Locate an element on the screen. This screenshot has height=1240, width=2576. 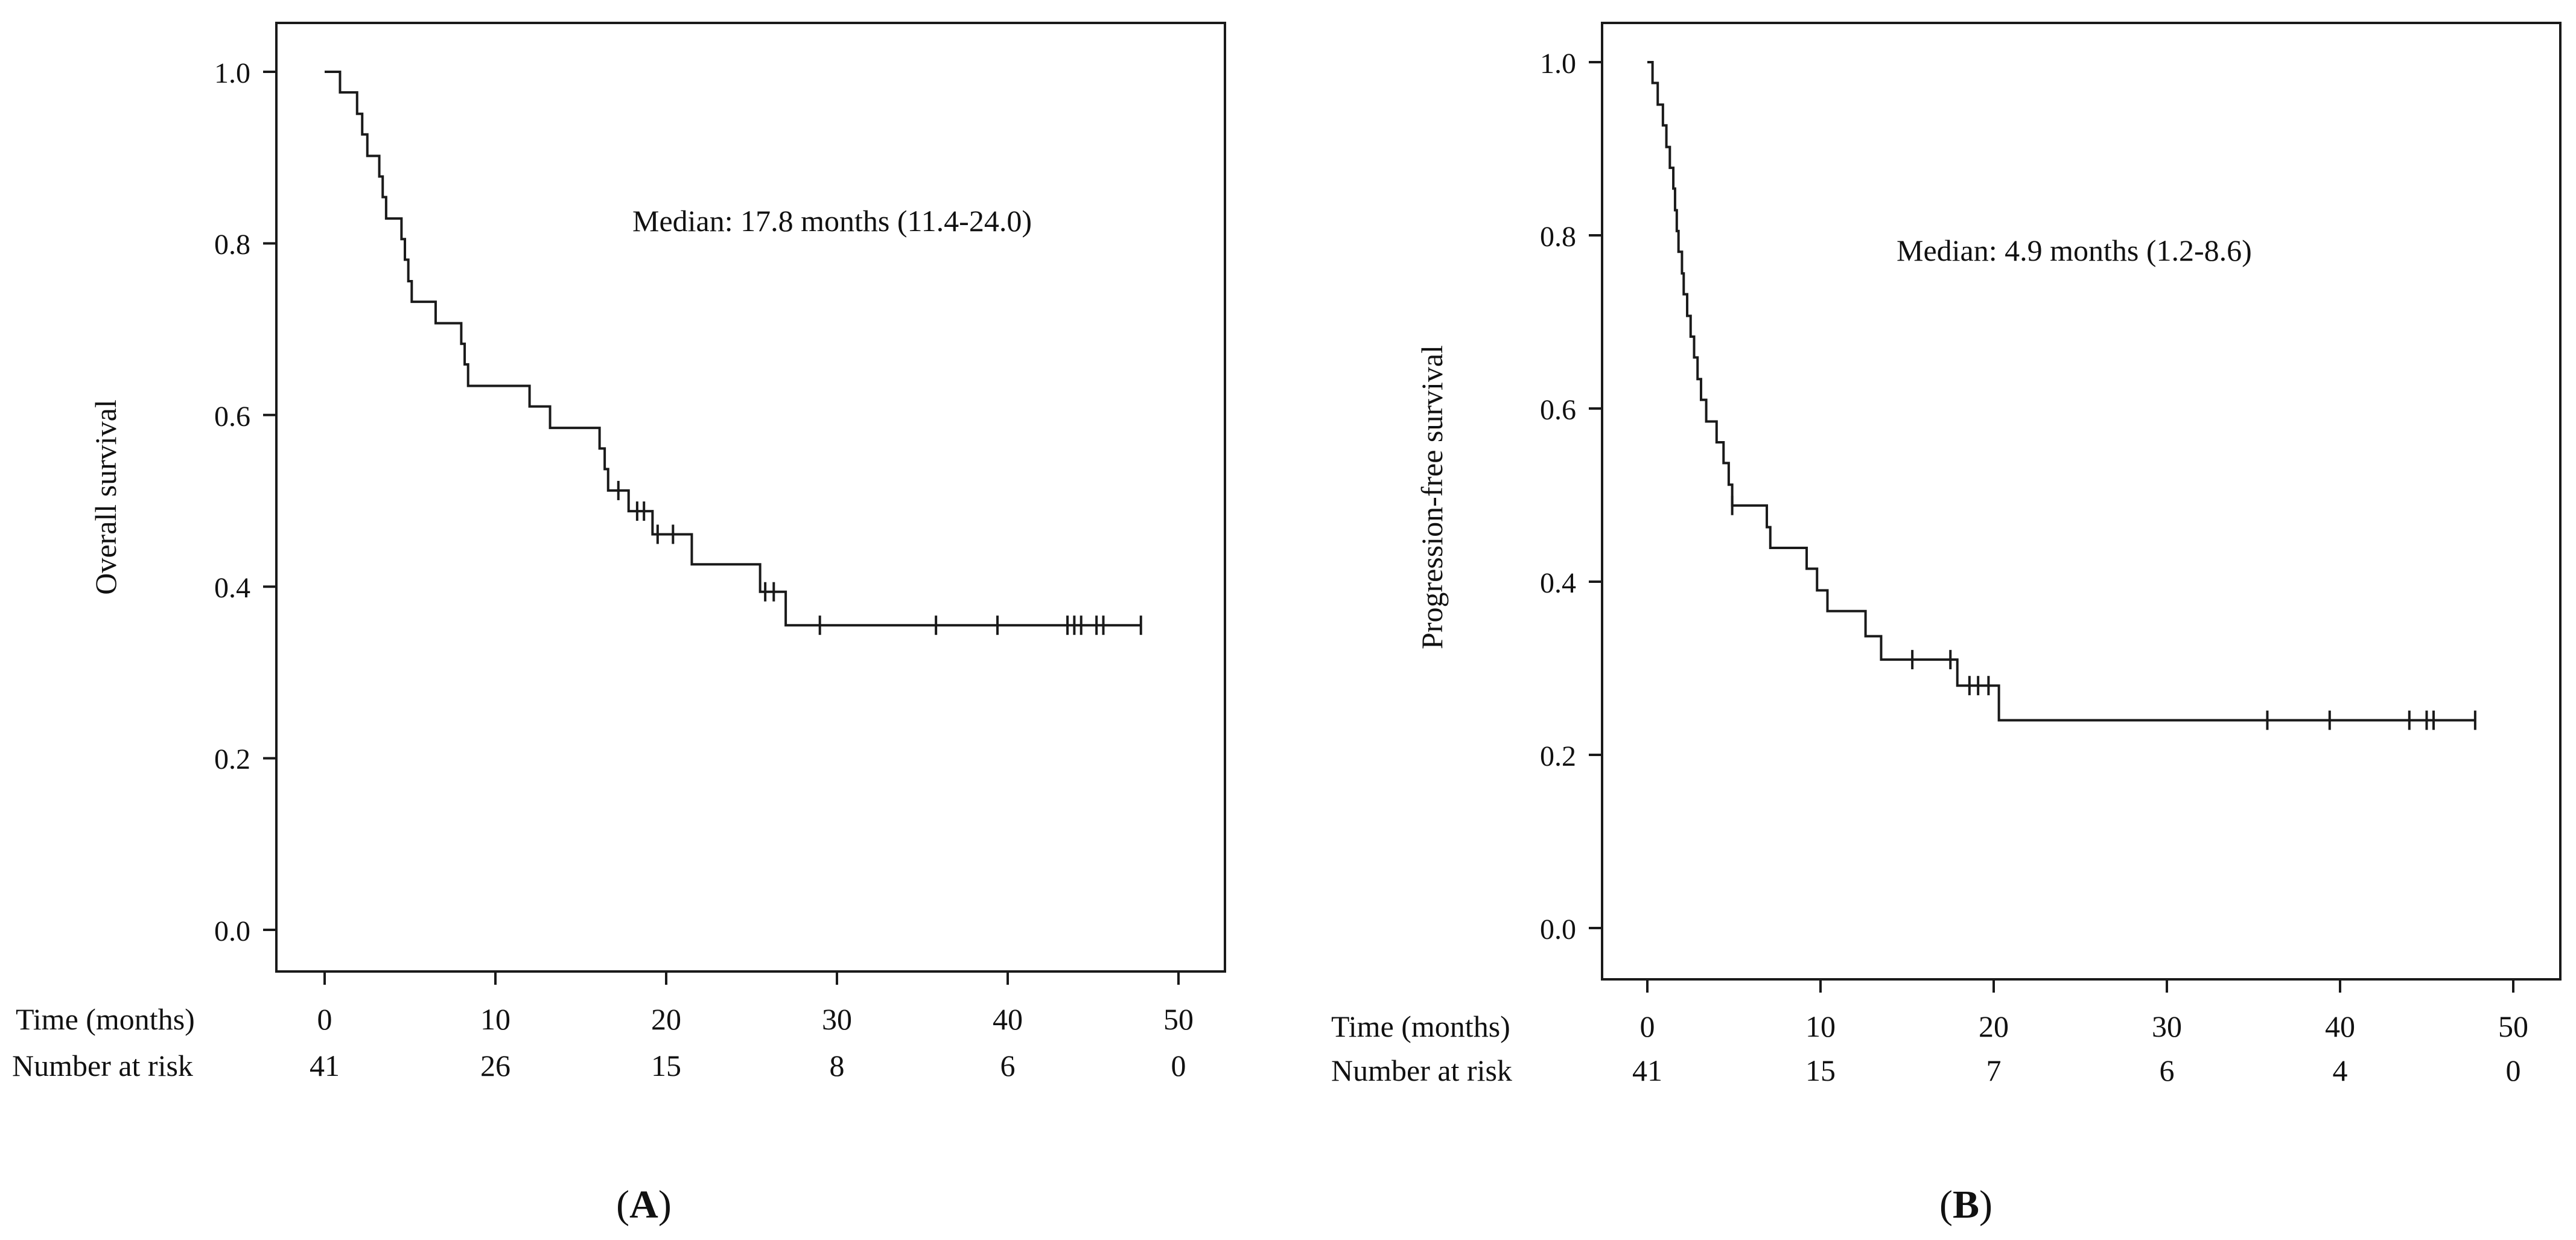
y-tick-label-a-0.4: 0.4 is located at coordinates (232, 588).